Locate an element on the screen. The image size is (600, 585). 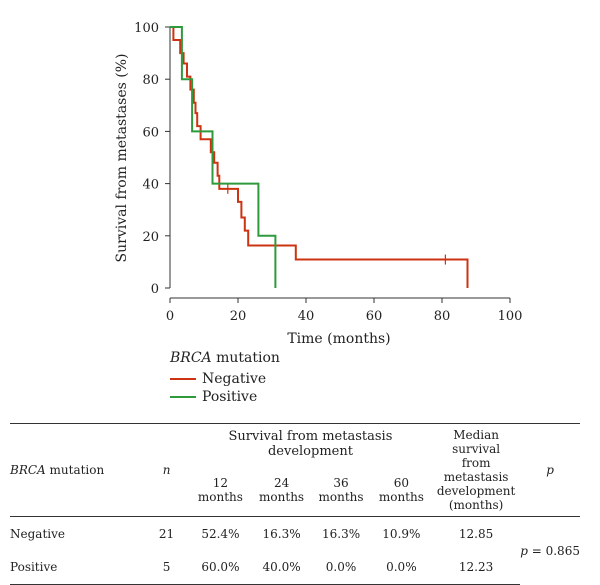
p-value-cell: p = 0.865 is located at coordinates (550, 550).